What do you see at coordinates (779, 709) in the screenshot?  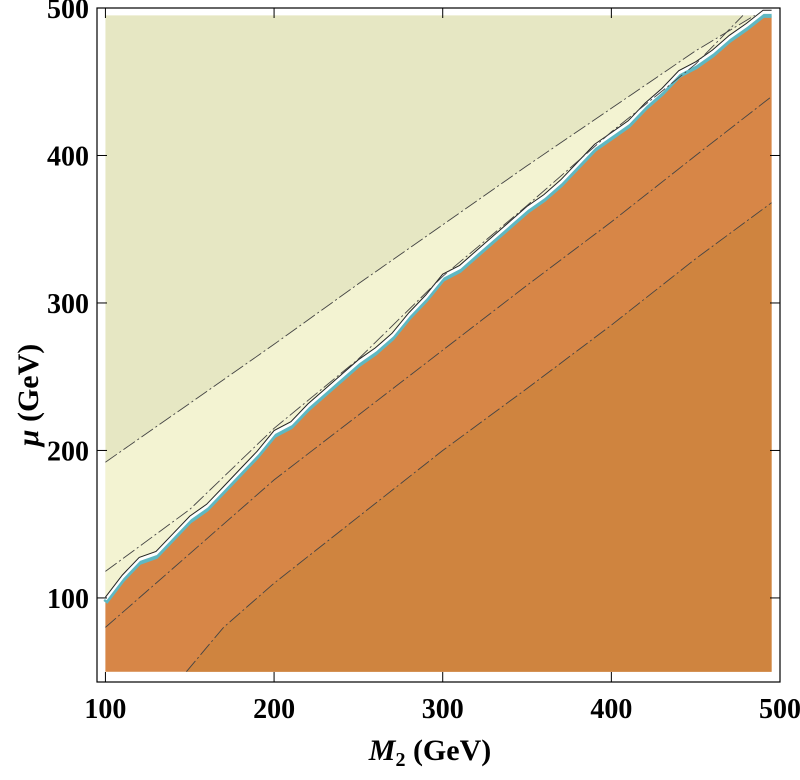 I see `x-tick-label: 500` at bounding box center [779, 709].